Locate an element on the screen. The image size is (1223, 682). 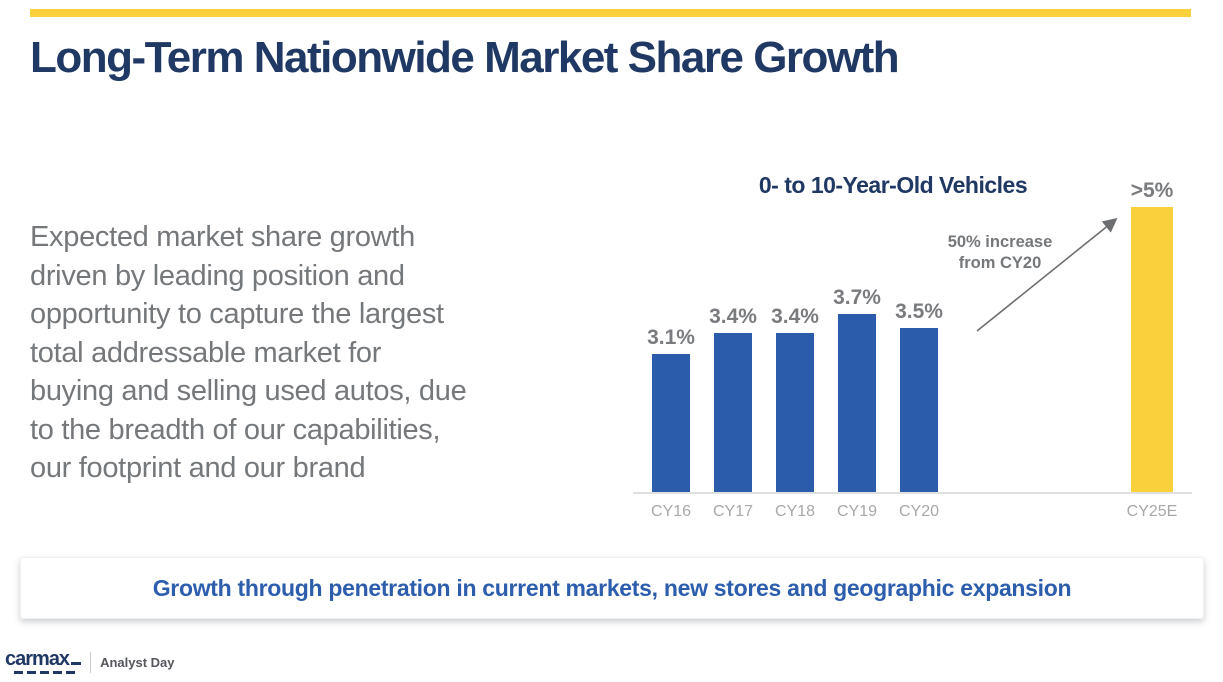
bar-CY16 is located at coordinates (671, 423).